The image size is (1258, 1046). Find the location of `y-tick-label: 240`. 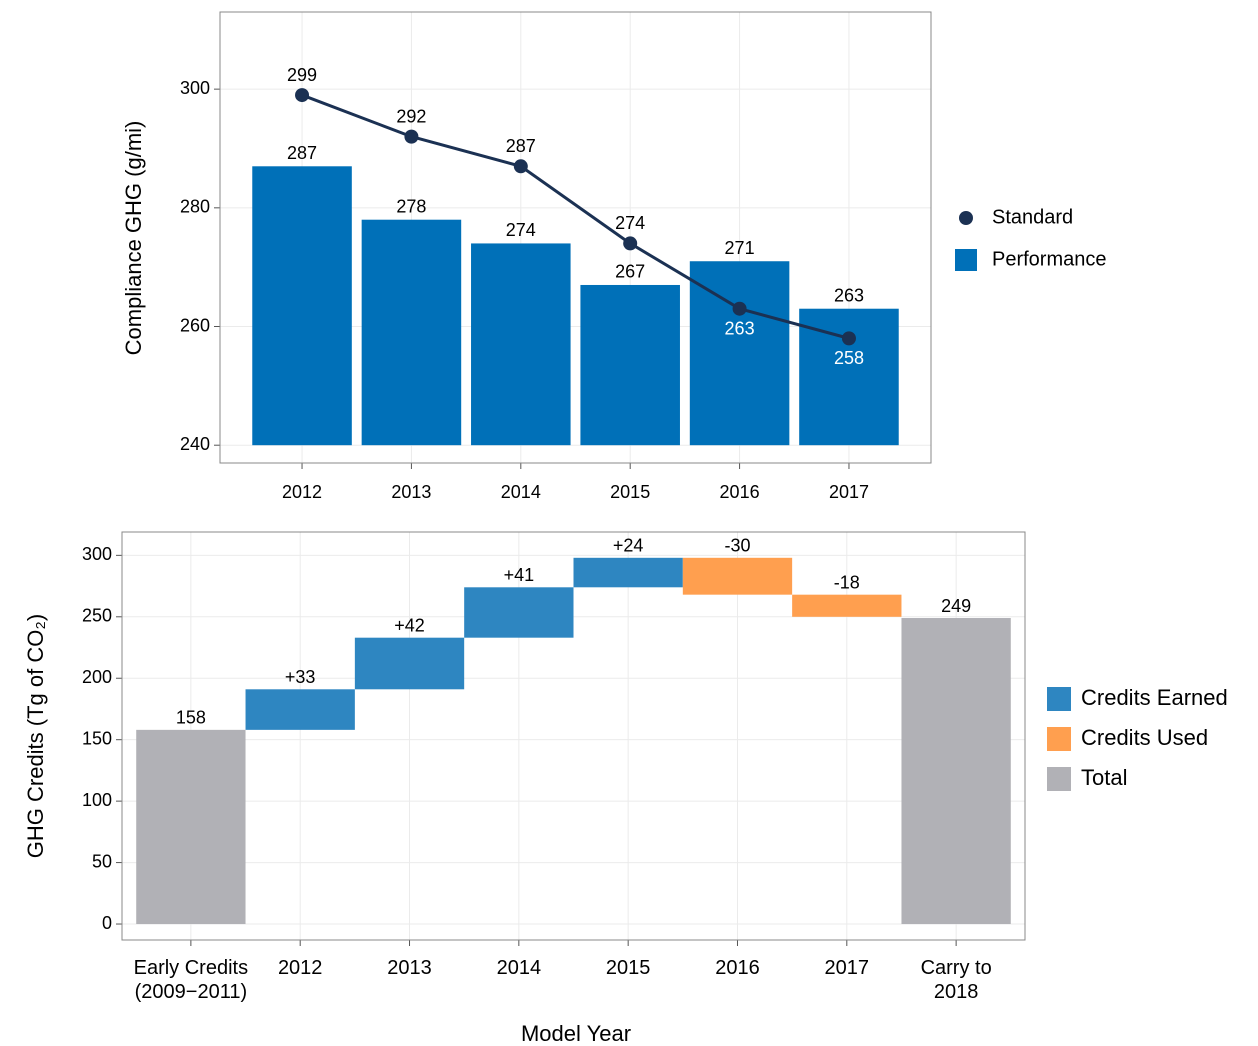

y-tick-label: 240 is located at coordinates (195, 444).